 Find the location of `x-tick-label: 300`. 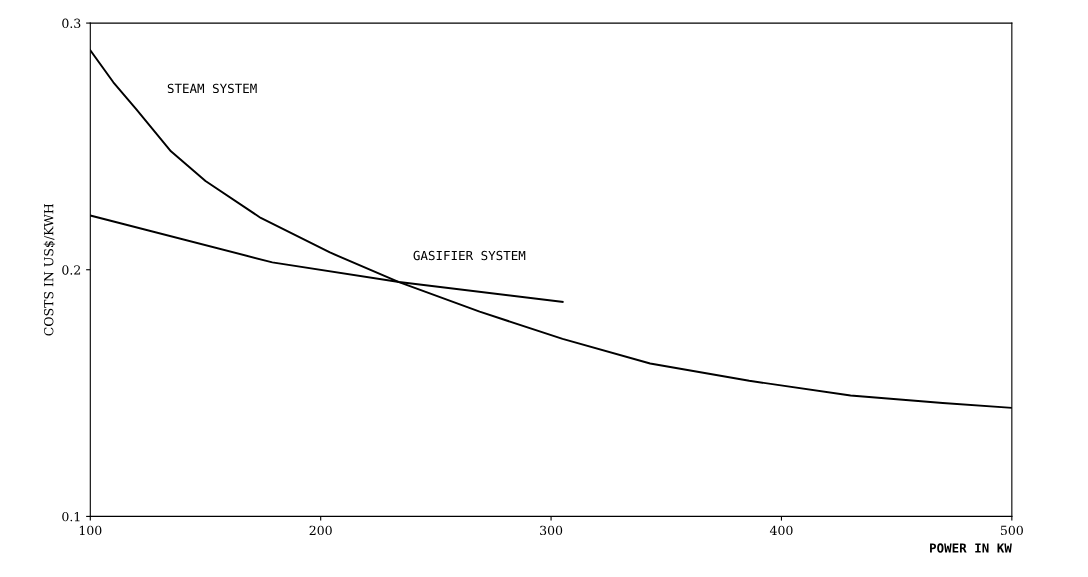

x-tick-label: 300 is located at coordinates (551, 530).